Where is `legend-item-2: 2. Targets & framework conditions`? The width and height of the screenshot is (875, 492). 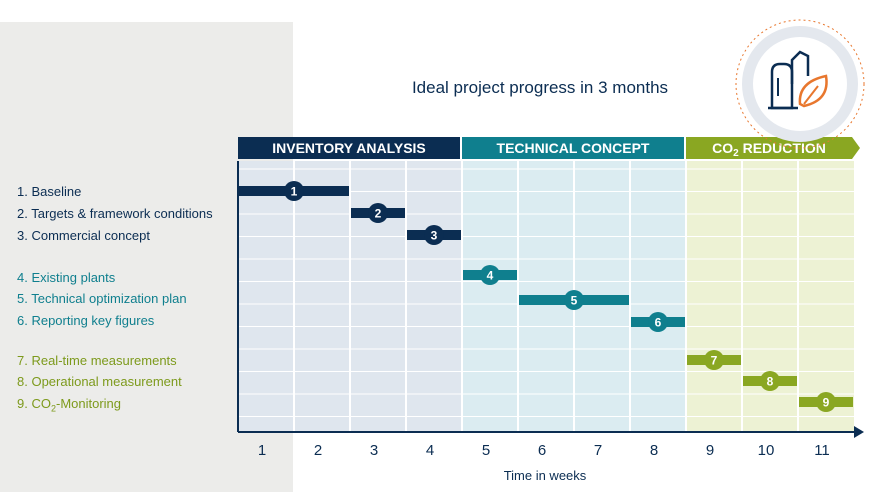
legend-item-2: 2. Targets & framework conditions is located at coordinates (115, 213).